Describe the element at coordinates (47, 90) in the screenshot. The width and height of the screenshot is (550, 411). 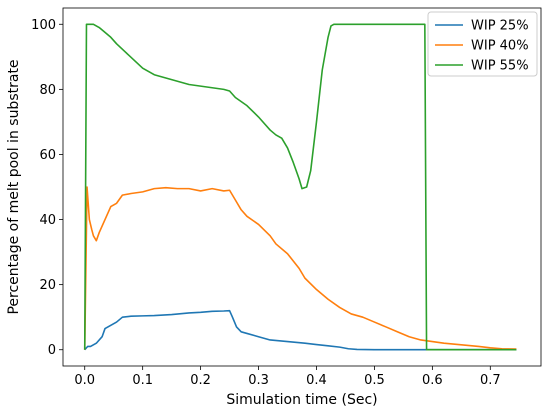
I see `y-tick-label: 80` at that location.